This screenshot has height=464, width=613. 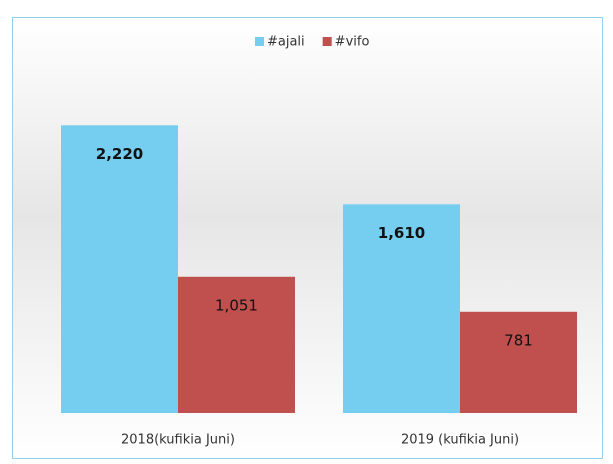 I want to click on legend-label: #vifo, so click(x=352, y=42).